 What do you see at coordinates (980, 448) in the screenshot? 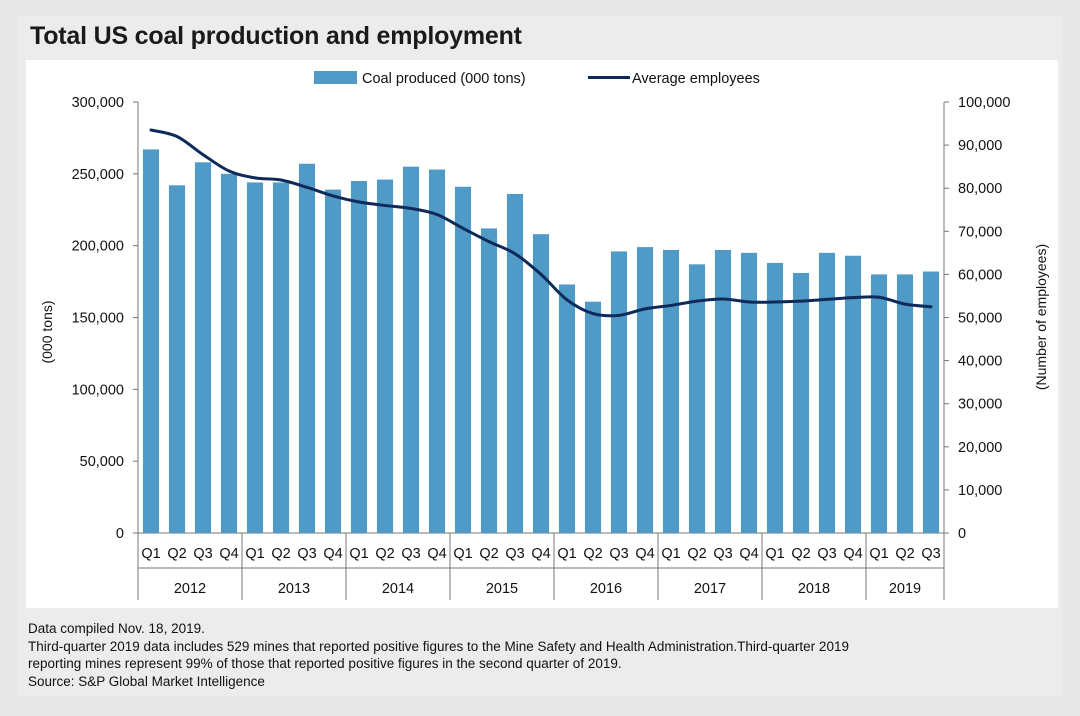
I see `right-tick-label: 20,000` at bounding box center [980, 448].